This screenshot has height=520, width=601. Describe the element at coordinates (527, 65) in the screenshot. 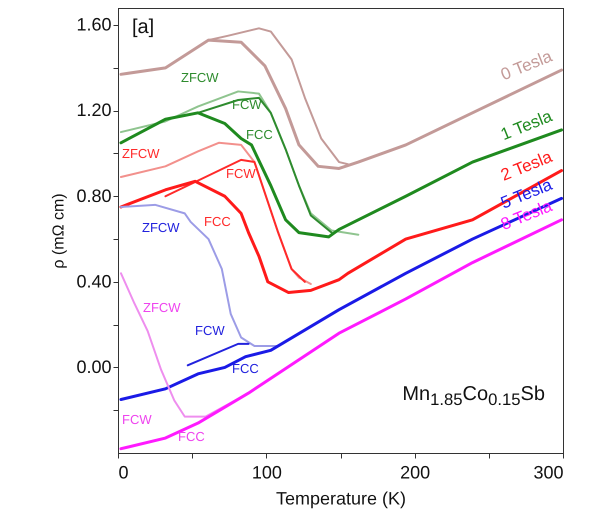

I see `text: 0 Tesla` at that location.